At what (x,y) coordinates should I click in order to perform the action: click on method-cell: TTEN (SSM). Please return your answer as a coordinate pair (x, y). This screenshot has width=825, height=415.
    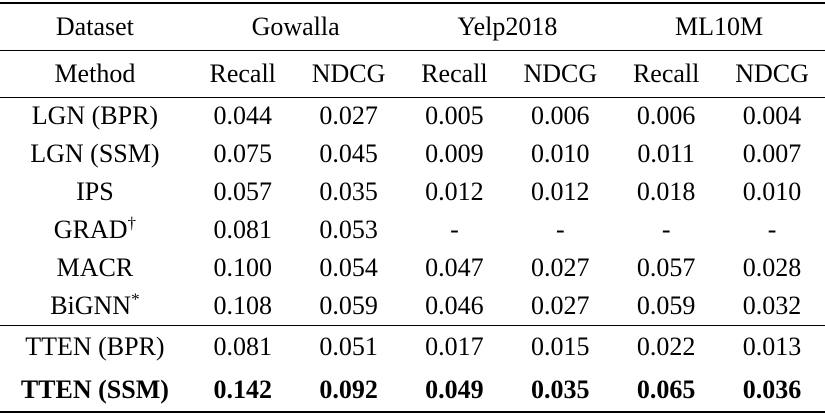
    Looking at the image, I should click on (95, 390).